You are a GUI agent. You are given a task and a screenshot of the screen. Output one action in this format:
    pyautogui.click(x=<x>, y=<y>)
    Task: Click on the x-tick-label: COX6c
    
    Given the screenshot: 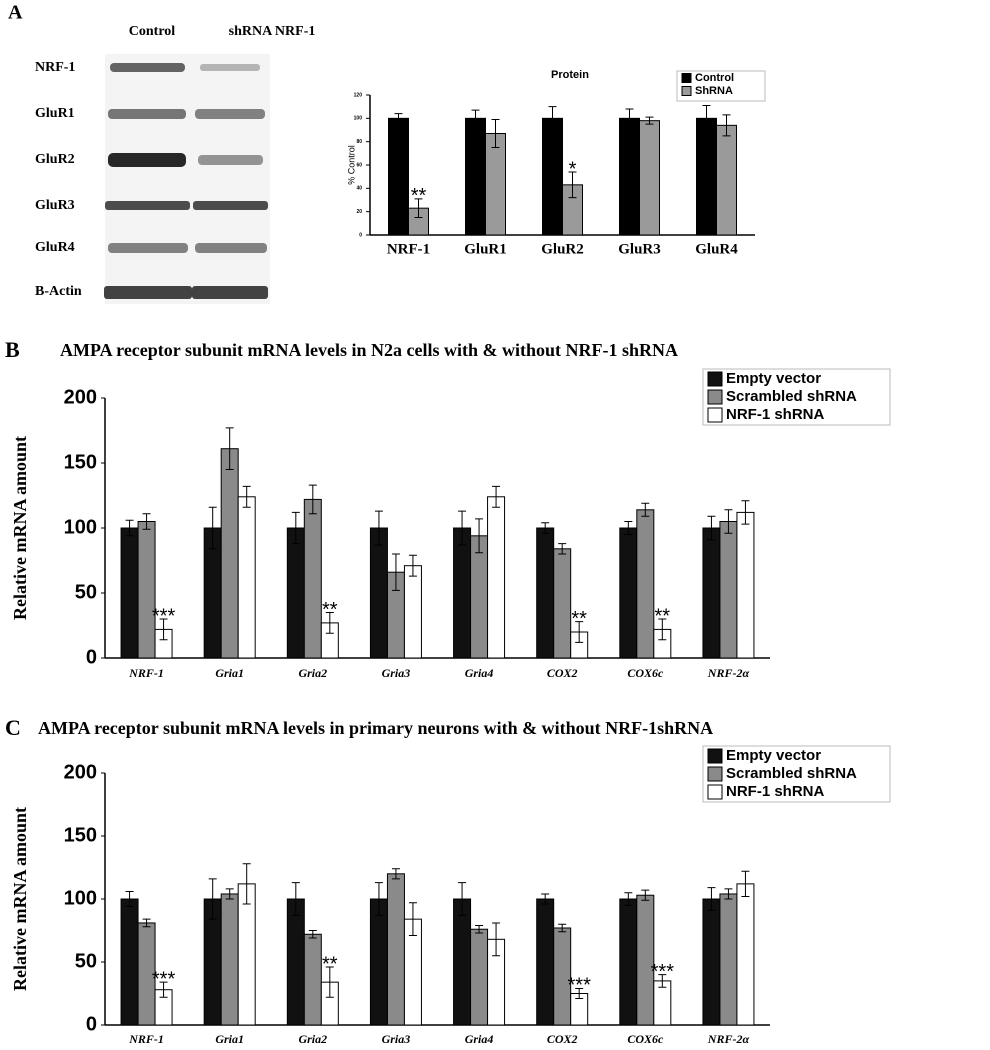 What is the action you would take?
    pyautogui.click(x=645, y=1039)
    